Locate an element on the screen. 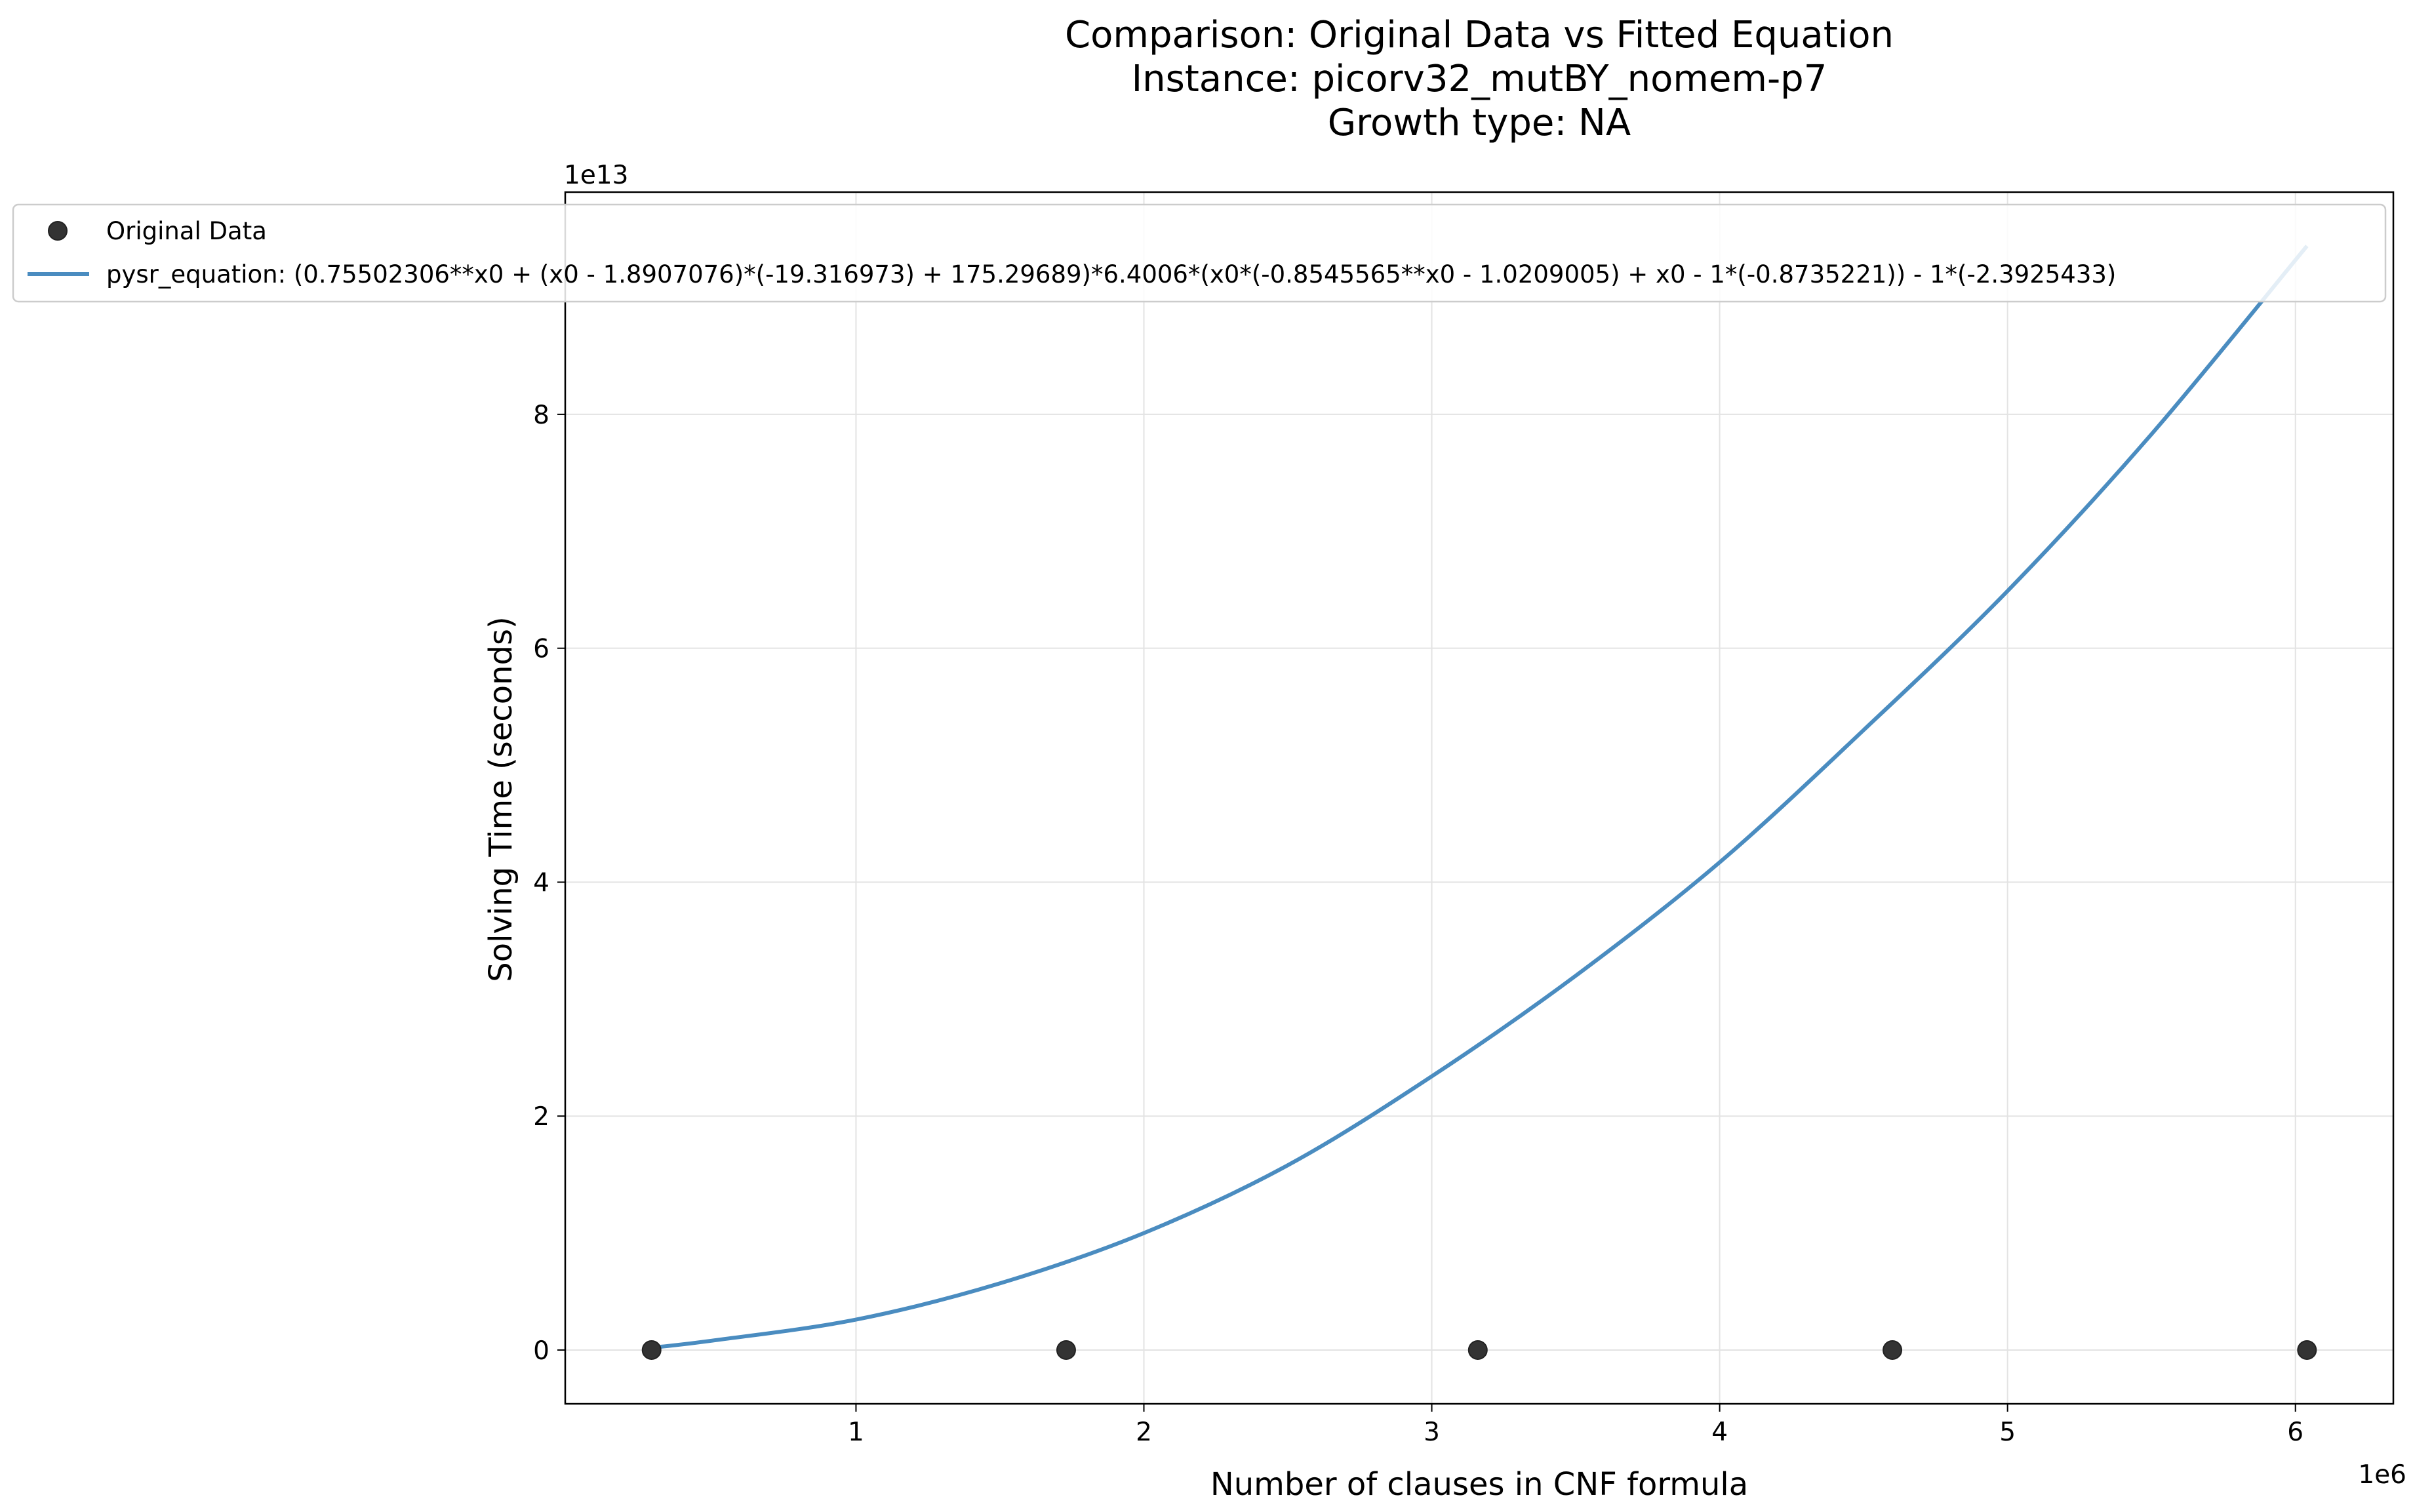 The width and height of the screenshot is (2413, 1512). x-axis-offset-label: 1e6 is located at coordinates (2382, 1475).